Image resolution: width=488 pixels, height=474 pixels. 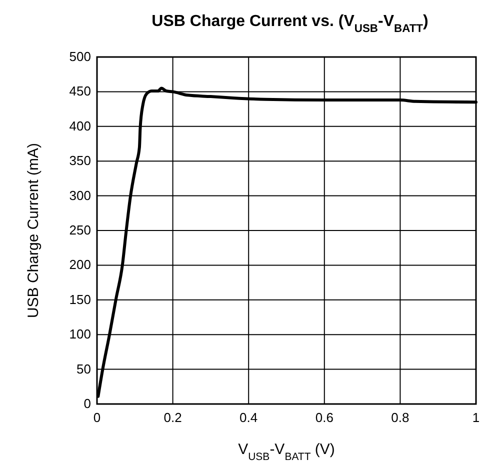 What do you see at coordinates (87, 403) in the screenshot?
I see `y-tick-label: 0` at bounding box center [87, 403].